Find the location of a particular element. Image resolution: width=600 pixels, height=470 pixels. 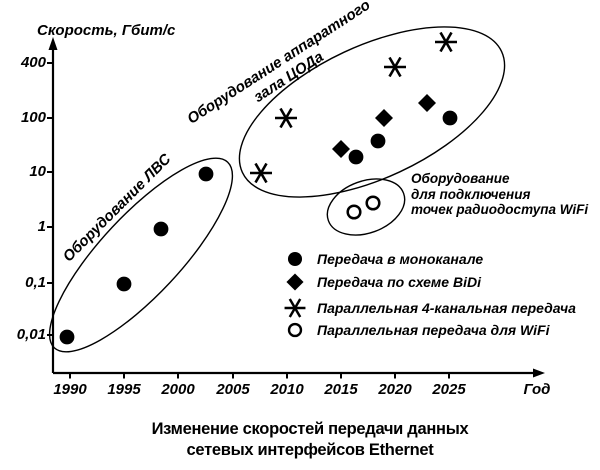

legend-filled-circle-glyph is located at coordinates (295, 259).